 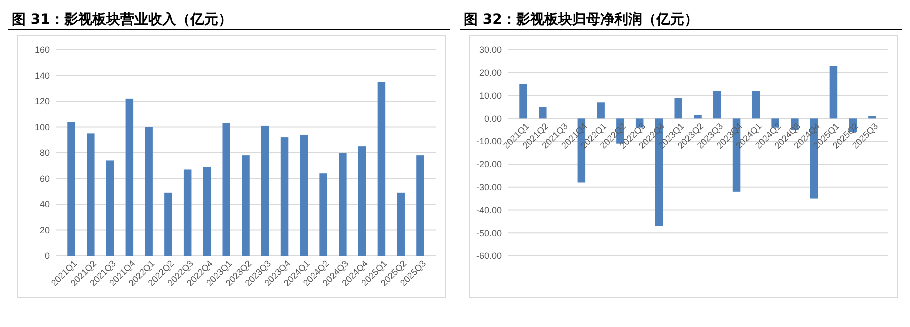 What do you see at coordinates (490, 73) in the screenshot?
I see `y-tick-label: 20.00` at bounding box center [490, 73].